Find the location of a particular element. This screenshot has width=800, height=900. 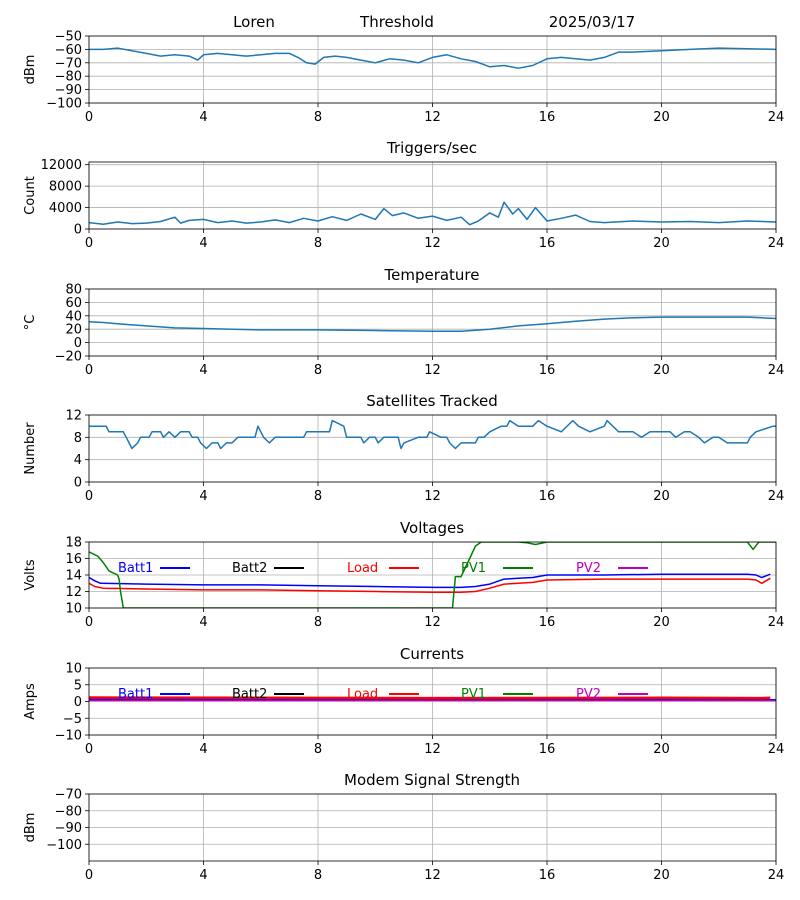

y-axis-label: Amps is located at coordinates (30, 701).